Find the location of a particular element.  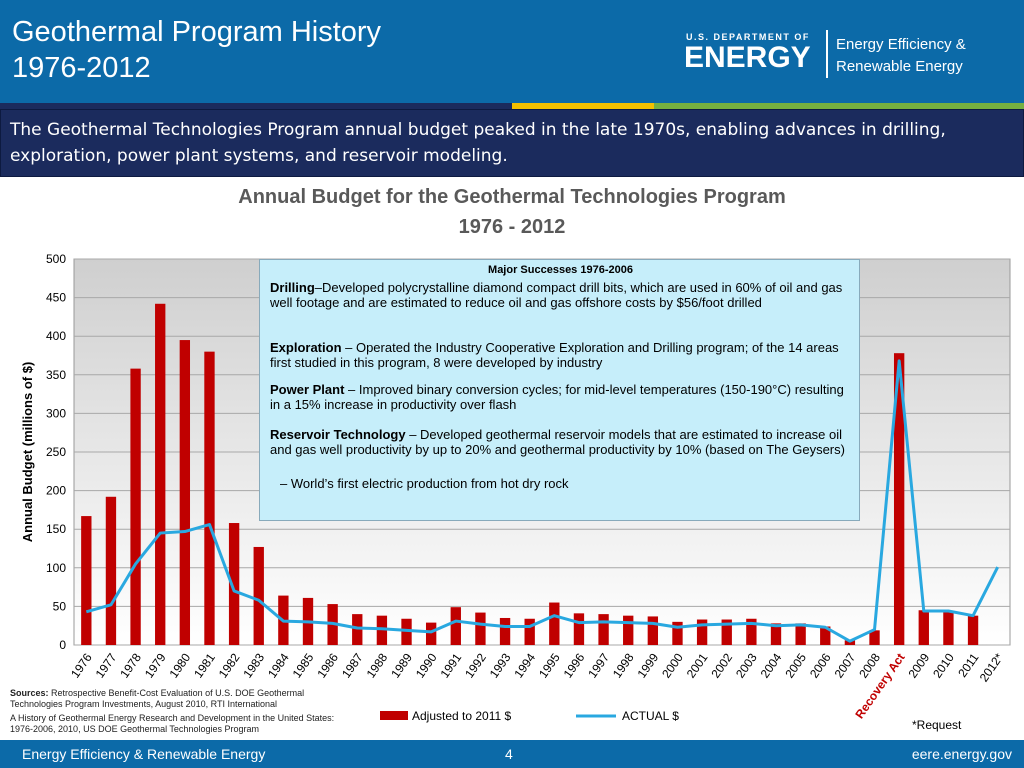

footer-bar is located at coordinates (512, 754).